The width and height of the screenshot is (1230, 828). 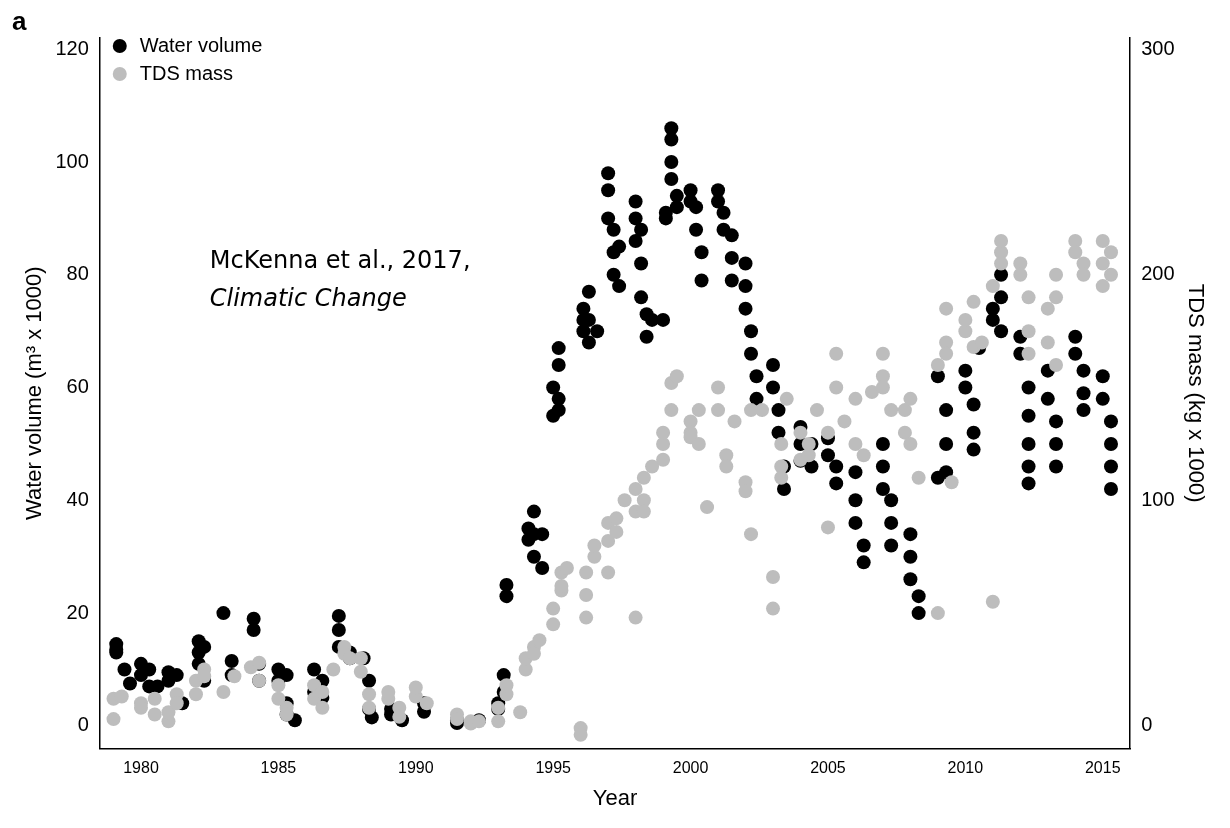 What do you see at coordinates (141, 768) in the screenshot?
I see `x-tick-label: 1980` at bounding box center [141, 768].